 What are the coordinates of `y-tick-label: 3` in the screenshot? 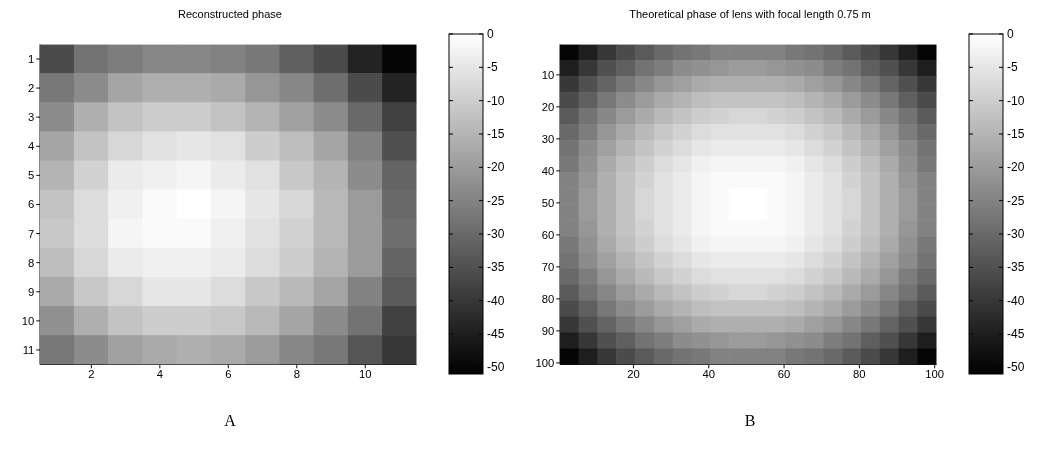 It's located at (31, 117).